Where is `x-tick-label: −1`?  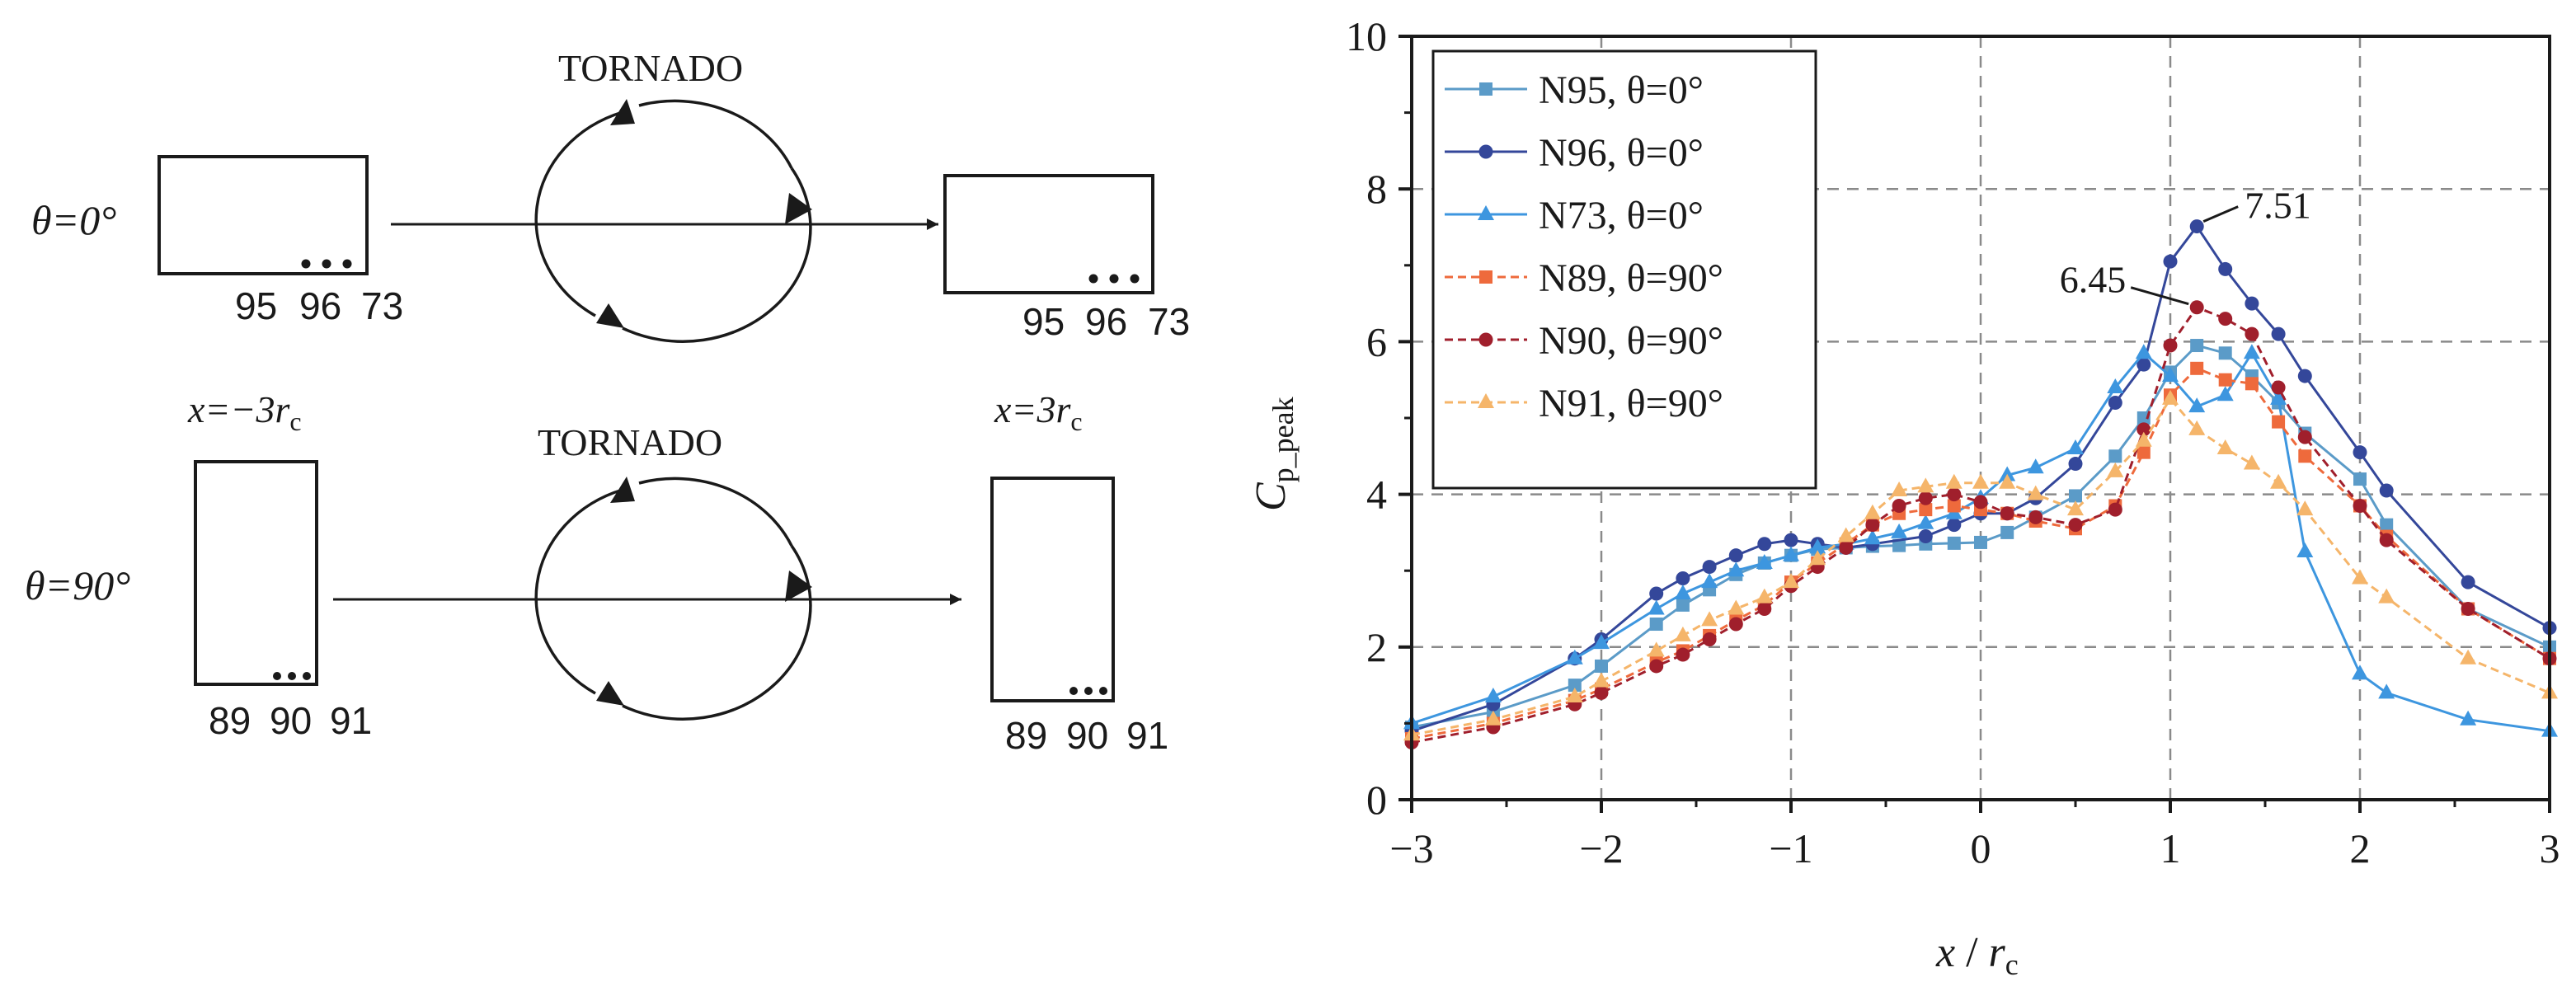
x-tick-label: −1 is located at coordinates (1790, 848).